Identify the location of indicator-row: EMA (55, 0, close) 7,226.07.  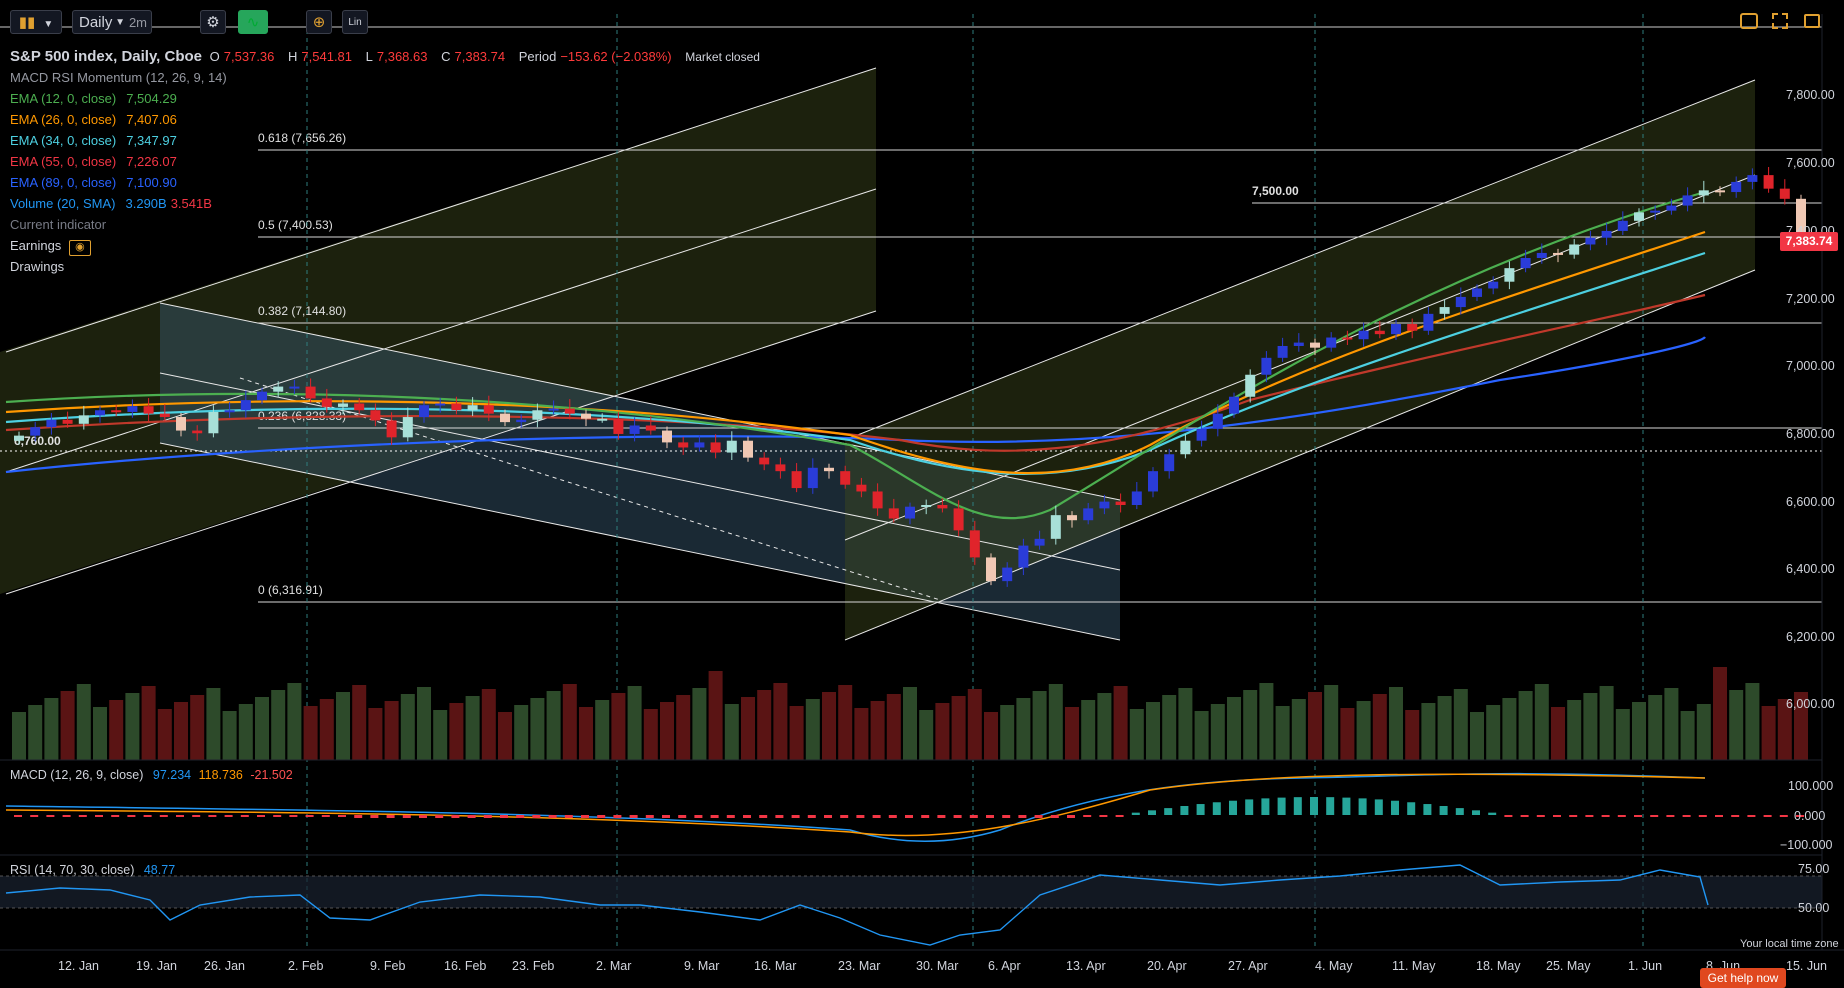
(387, 161).